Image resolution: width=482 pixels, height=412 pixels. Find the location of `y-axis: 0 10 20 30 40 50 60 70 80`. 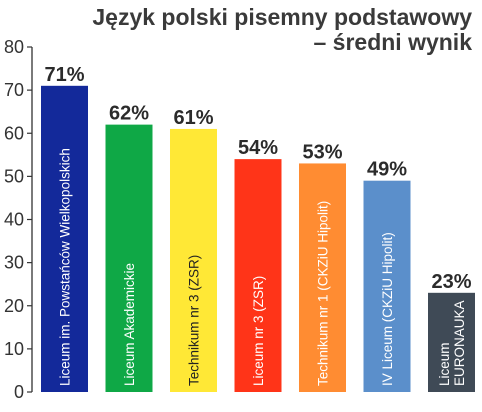

y-axis: 0 10 20 30 40 50 60 70 80 is located at coordinates (18, 219).